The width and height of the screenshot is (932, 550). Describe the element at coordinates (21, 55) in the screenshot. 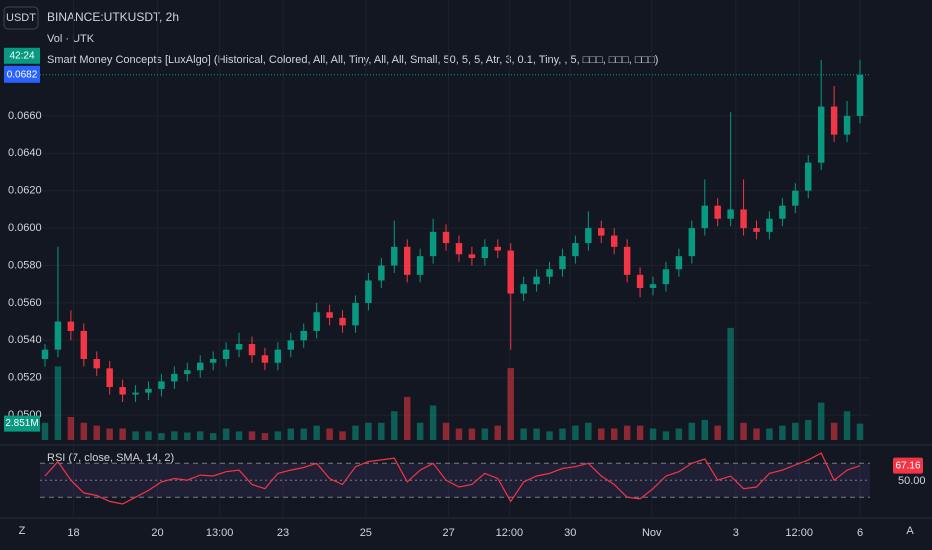

I see `countdown-label: 42:24` at that location.